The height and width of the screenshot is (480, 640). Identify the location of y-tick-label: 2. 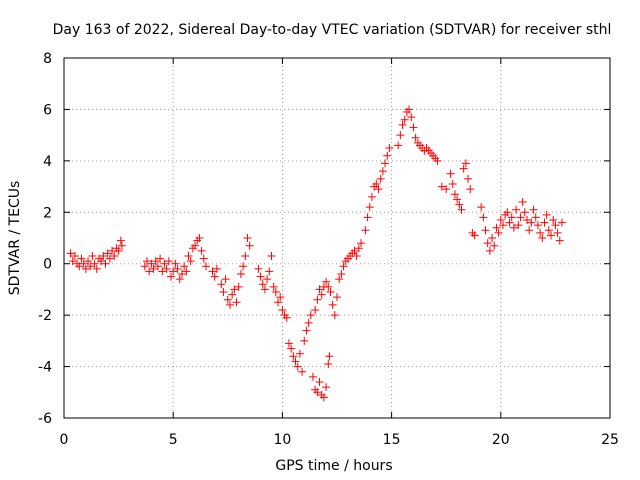
(47, 213).